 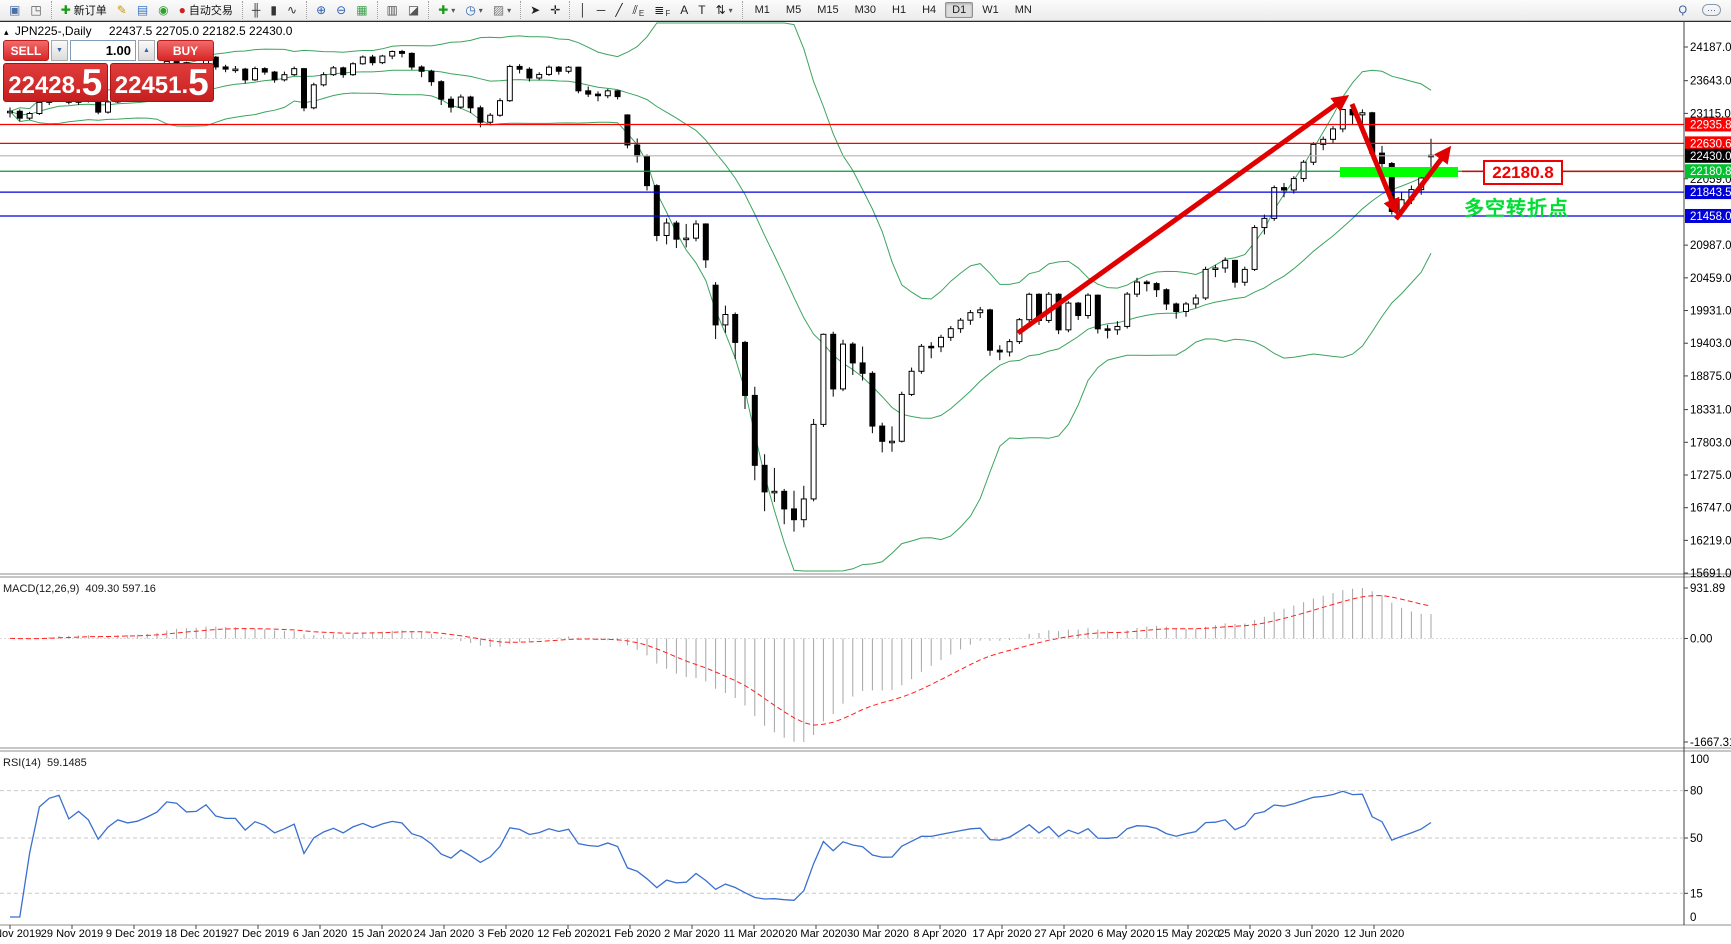 What do you see at coordinates (899, 10) in the screenshot?
I see `timeframe-h1: H1` at bounding box center [899, 10].